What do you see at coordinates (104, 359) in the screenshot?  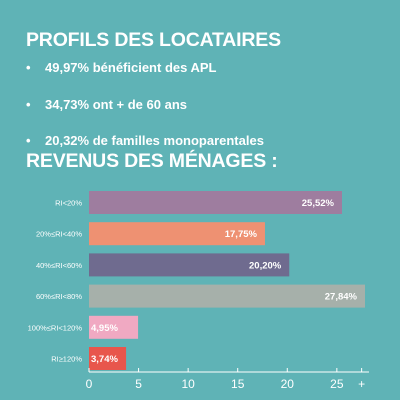 I see `data-label: 3,74%` at bounding box center [104, 359].